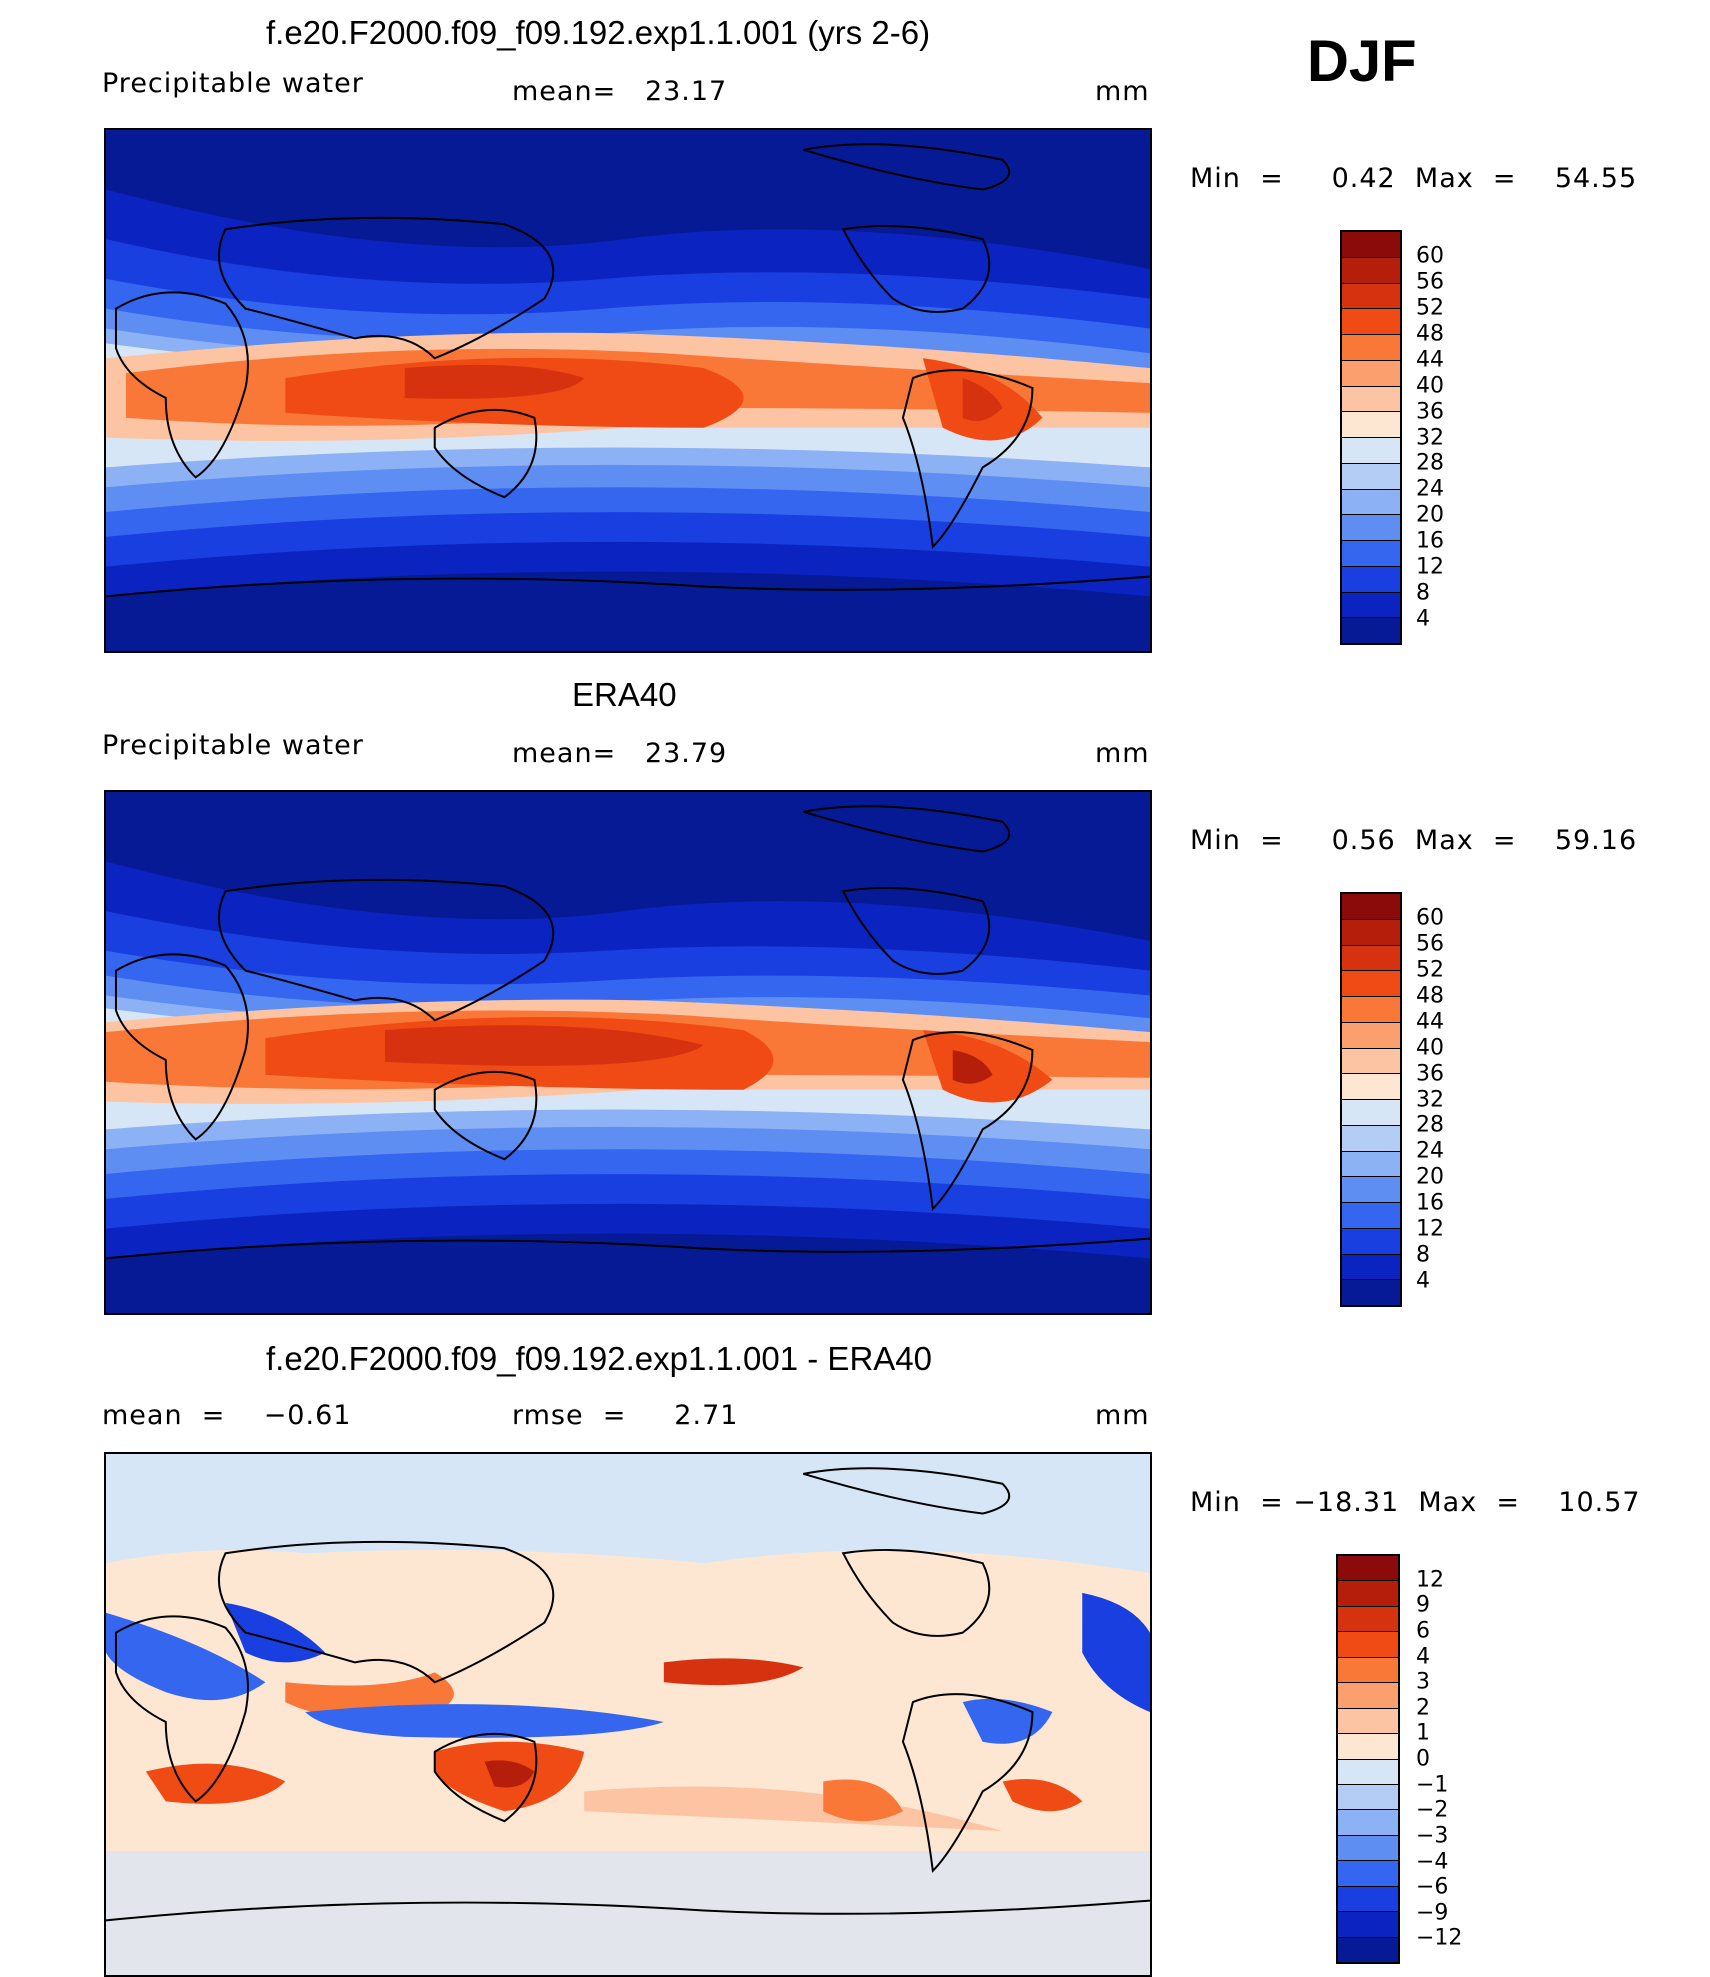  What do you see at coordinates (1439, 1938) in the screenshot?
I see `colorbar-tick-label: −12` at bounding box center [1439, 1938].